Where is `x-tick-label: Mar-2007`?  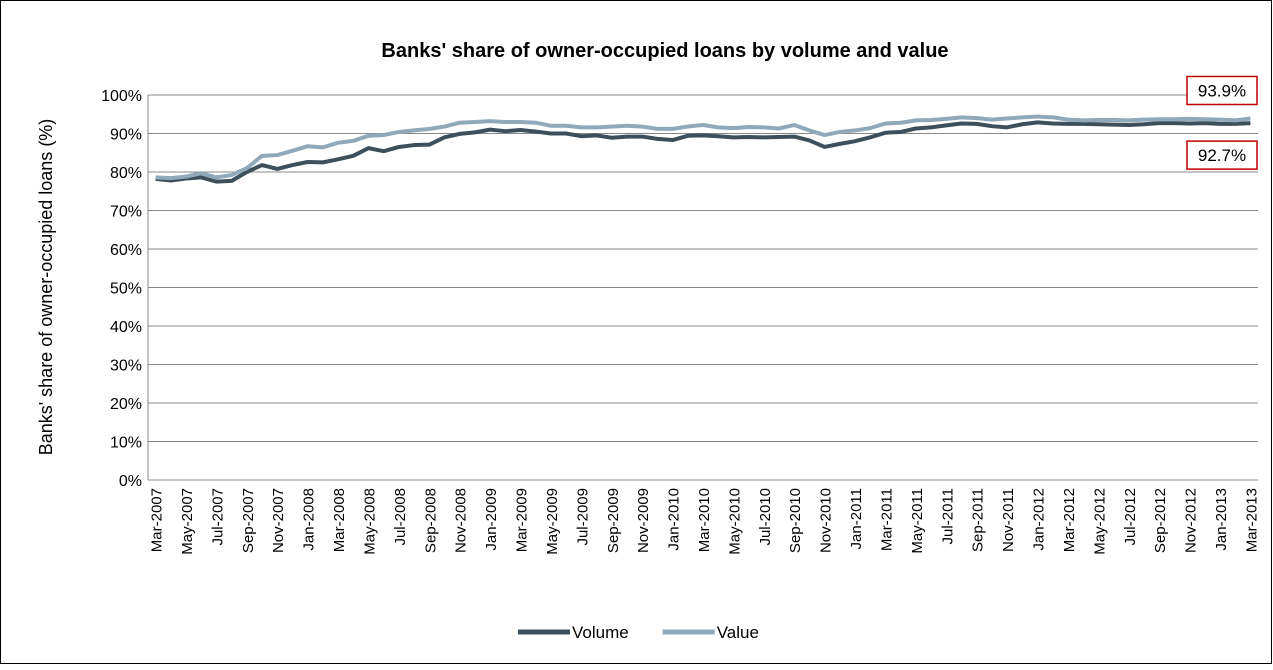 x-tick-label: Mar-2007 is located at coordinates (157, 520).